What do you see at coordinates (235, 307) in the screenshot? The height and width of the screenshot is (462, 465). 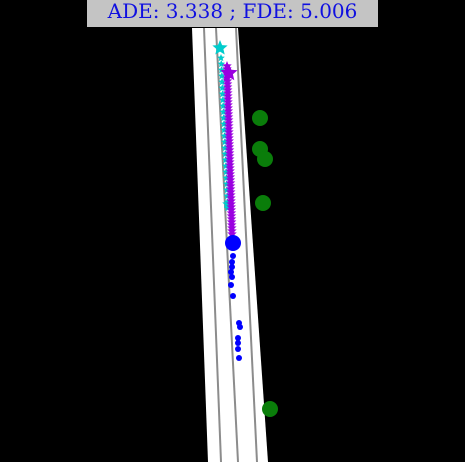 I see `history-trajectory` at bounding box center [235, 307].